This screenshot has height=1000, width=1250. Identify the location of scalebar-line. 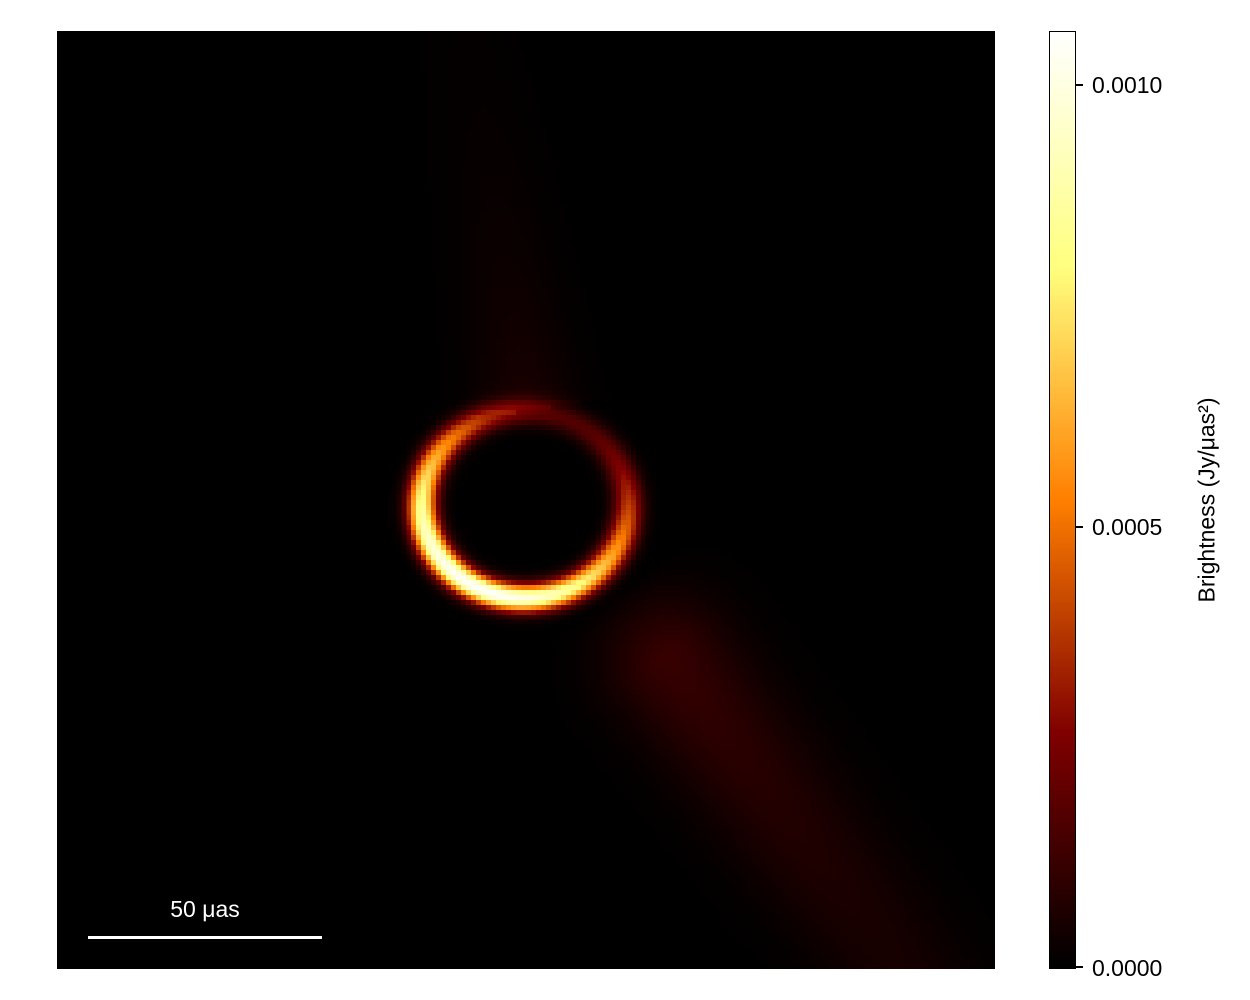
(205, 937).